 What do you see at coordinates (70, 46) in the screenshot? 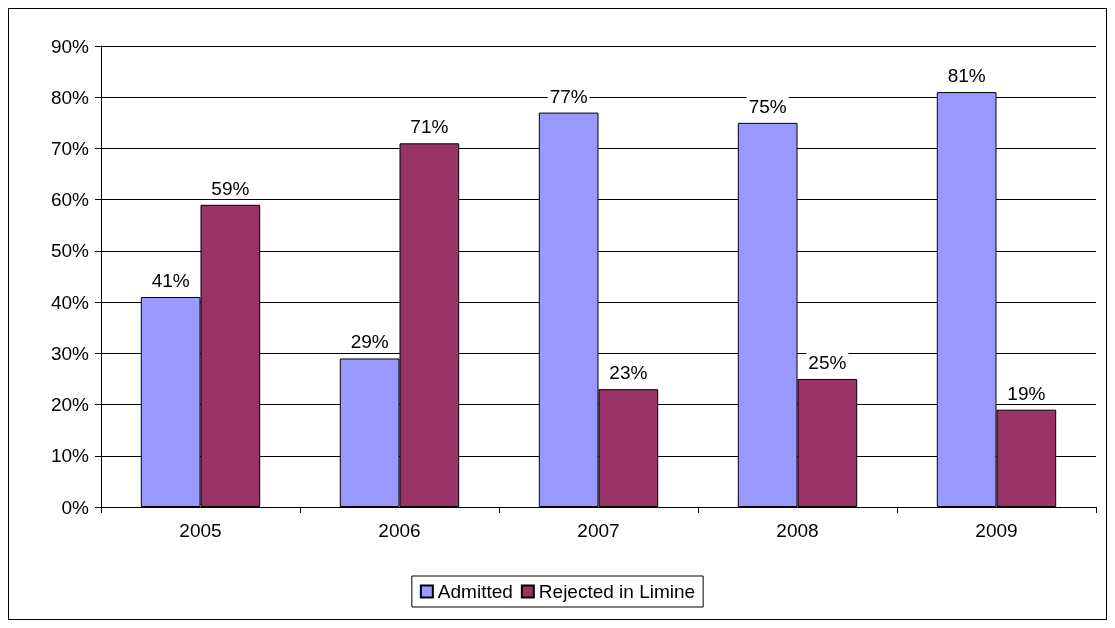
I see `y-tick-label: 90%` at bounding box center [70, 46].